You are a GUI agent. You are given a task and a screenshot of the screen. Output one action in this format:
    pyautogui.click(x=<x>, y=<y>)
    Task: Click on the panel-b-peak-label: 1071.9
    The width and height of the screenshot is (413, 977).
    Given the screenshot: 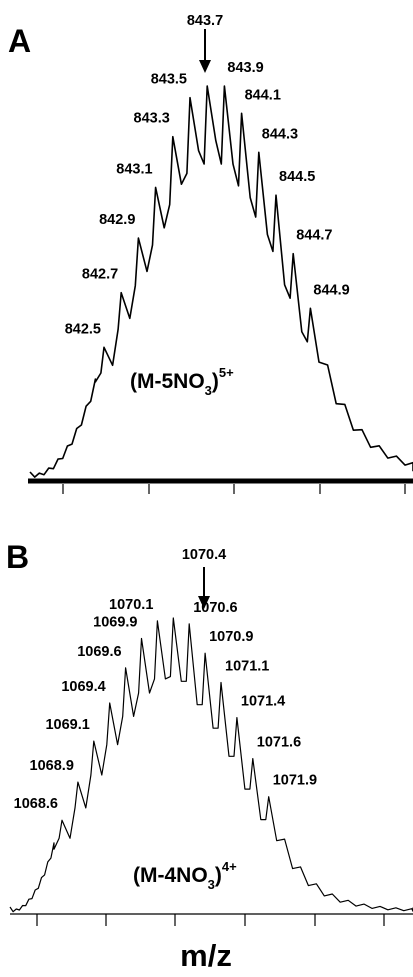 What is the action you would take?
    pyautogui.click(x=295, y=781)
    